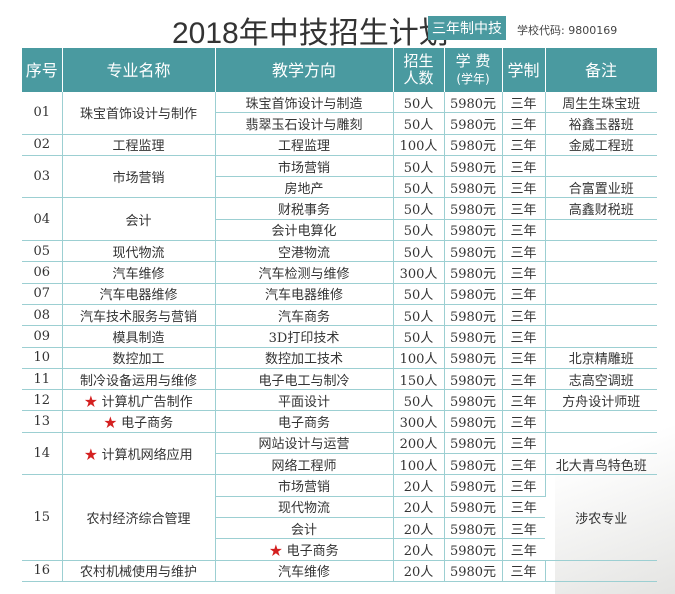 This screenshot has height=594, width=675. I want to click on table-row: 04 会计 财税事务 50人 5980元 三年 高鑫财税班, so click(339, 219).